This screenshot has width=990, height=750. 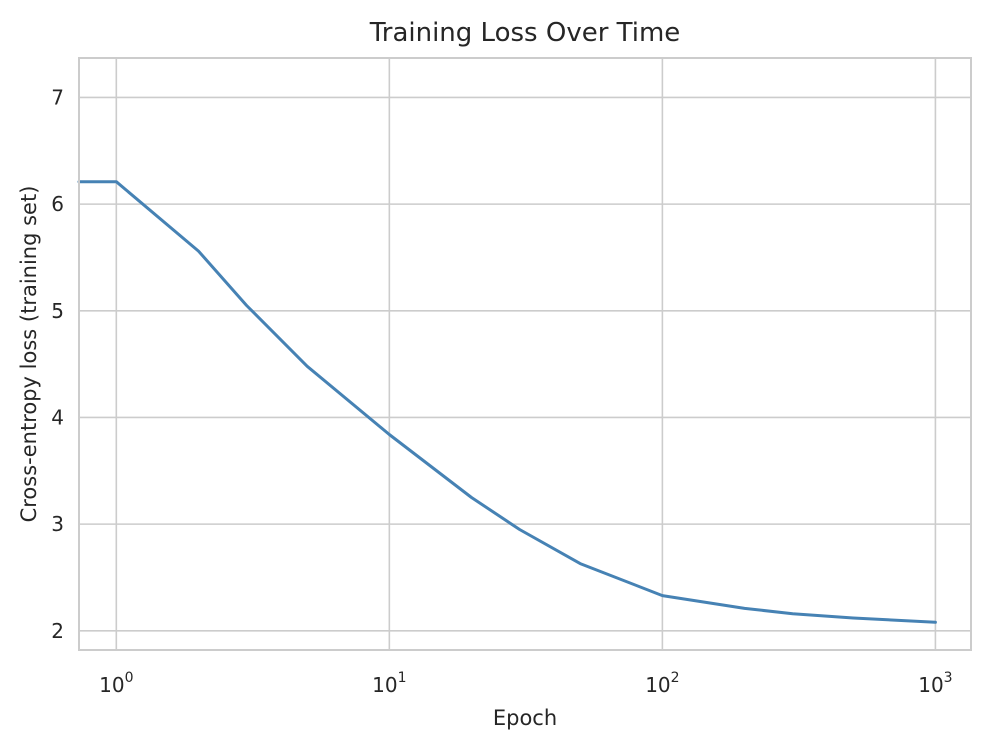 What do you see at coordinates (29, 354) in the screenshot?
I see `y-axis-title: Cross-entropy loss (training set)` at bounding box center [29, 354].